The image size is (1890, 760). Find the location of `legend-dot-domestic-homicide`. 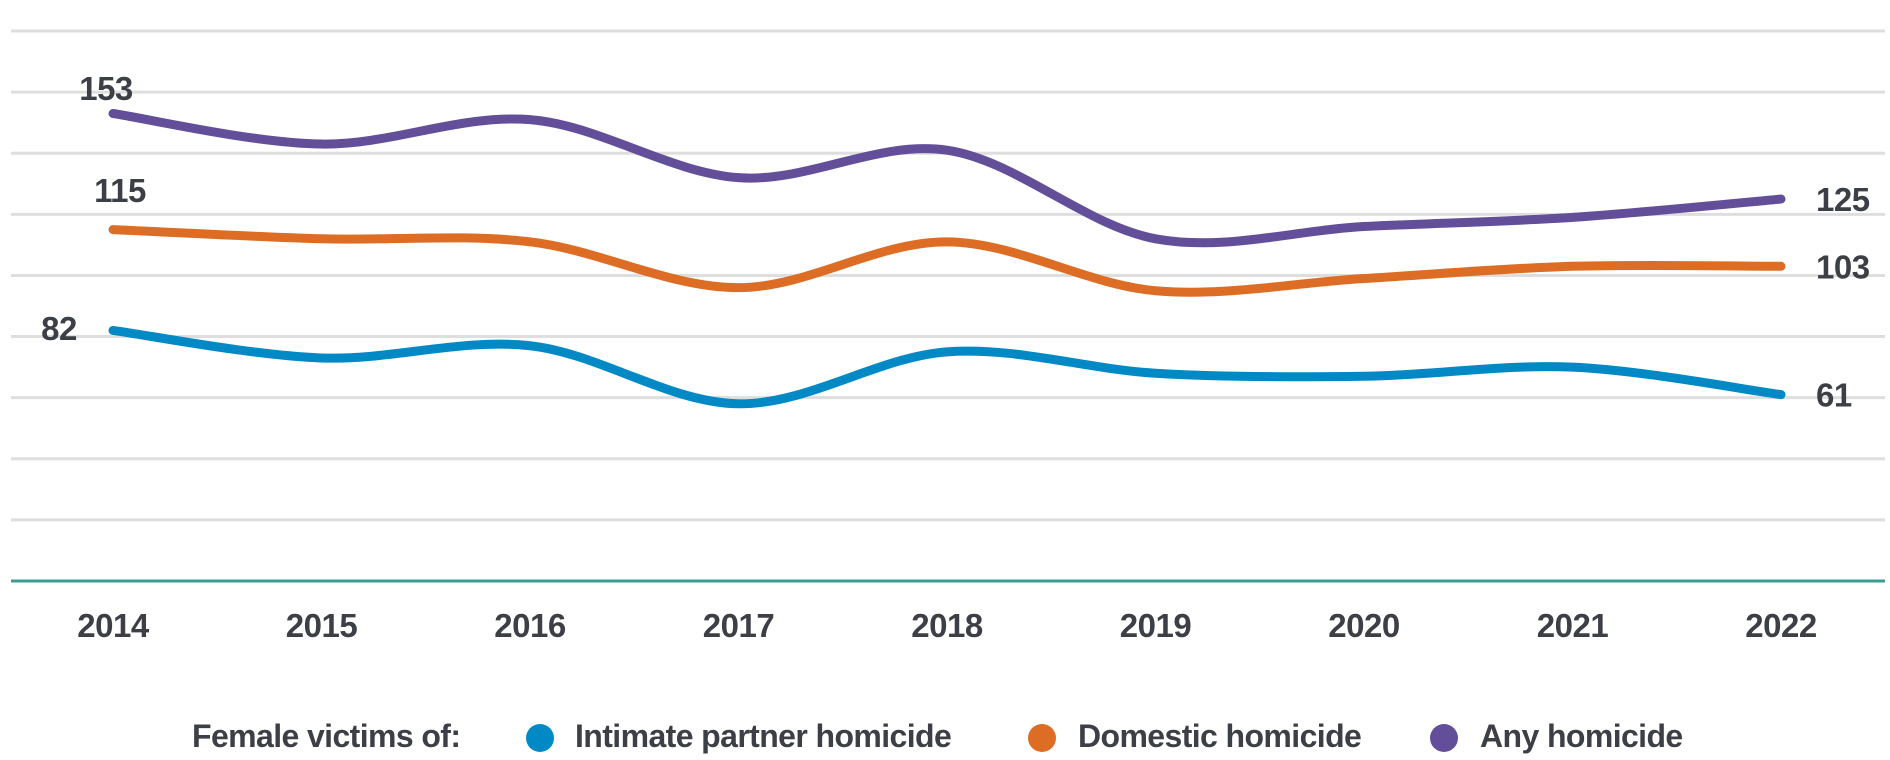

legend-dot-domestic-homicide is located at coordinates (1042, 738).